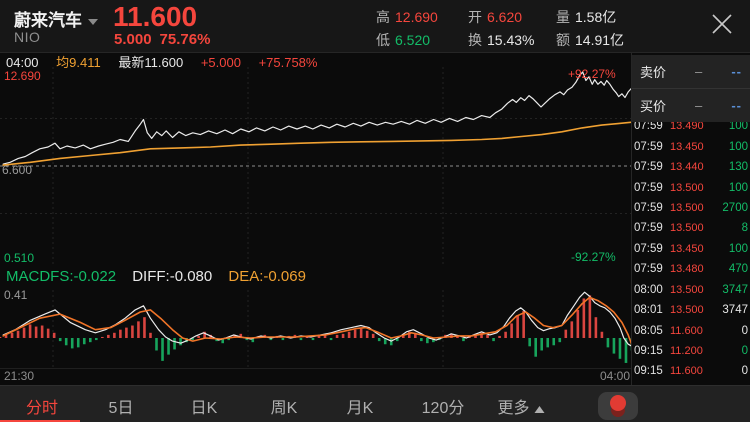 The height and width of the screenshot is (422, 750). I want to click on tab-月K: 月K, so click(360, 406).